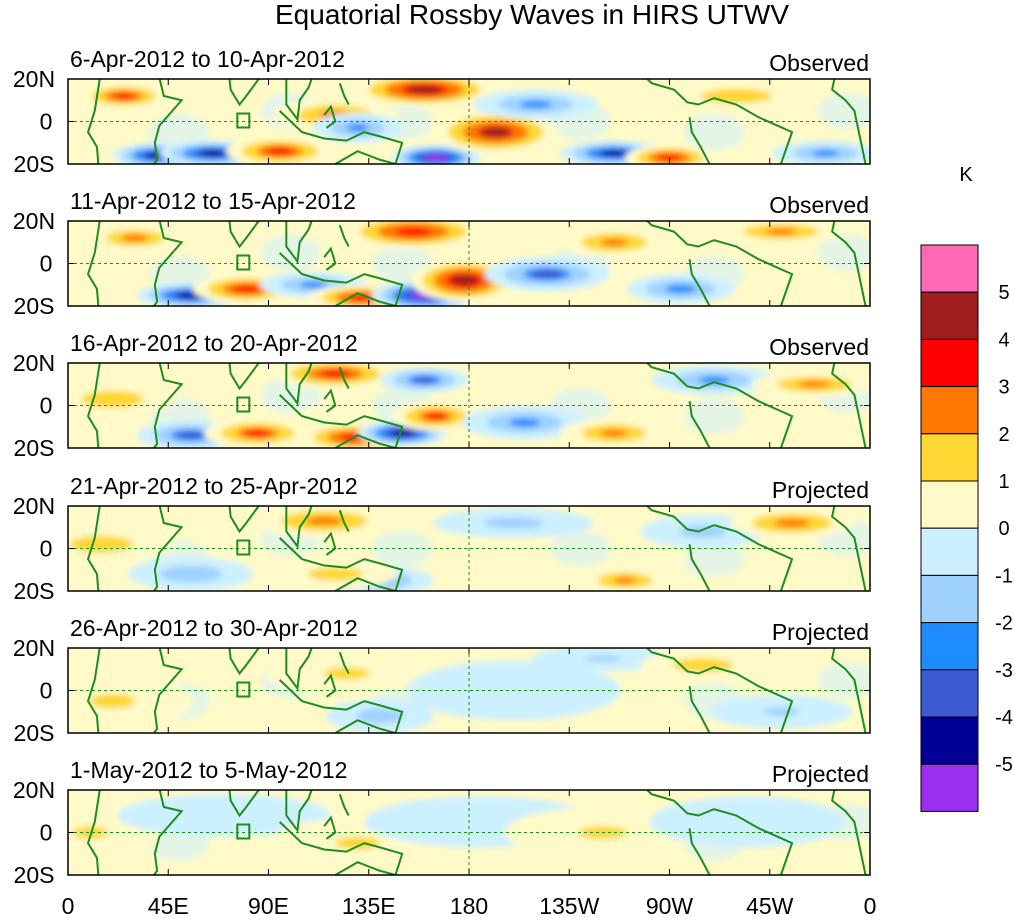 This screenshot has height=922, width=1015. I want to click on colorbar-tick-label: 2, so click(1003, 435).